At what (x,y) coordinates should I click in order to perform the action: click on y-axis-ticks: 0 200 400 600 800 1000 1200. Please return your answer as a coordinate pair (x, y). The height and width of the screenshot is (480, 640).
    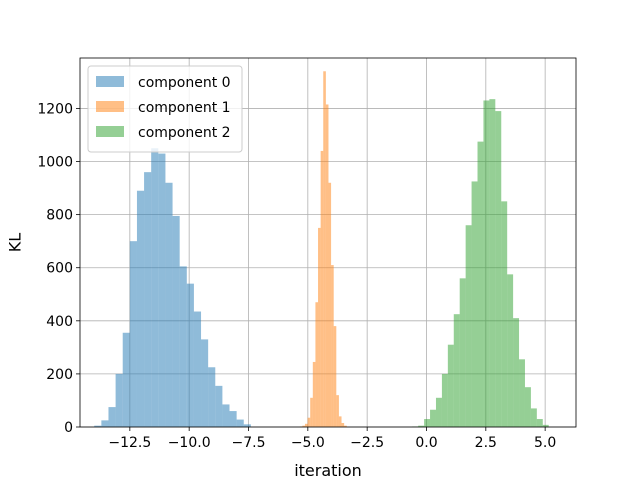
    Looking at the image, I should click on (58, 268).